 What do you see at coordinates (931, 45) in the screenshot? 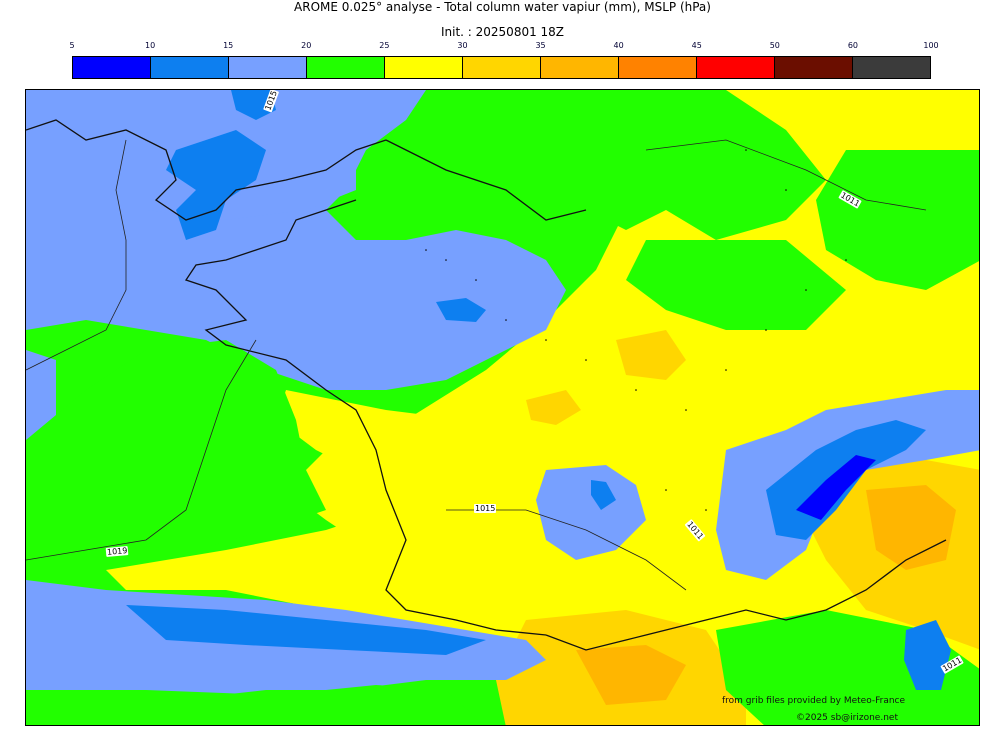
I see `colorbar-tick-label: 100` at bounding box center [931, 45].